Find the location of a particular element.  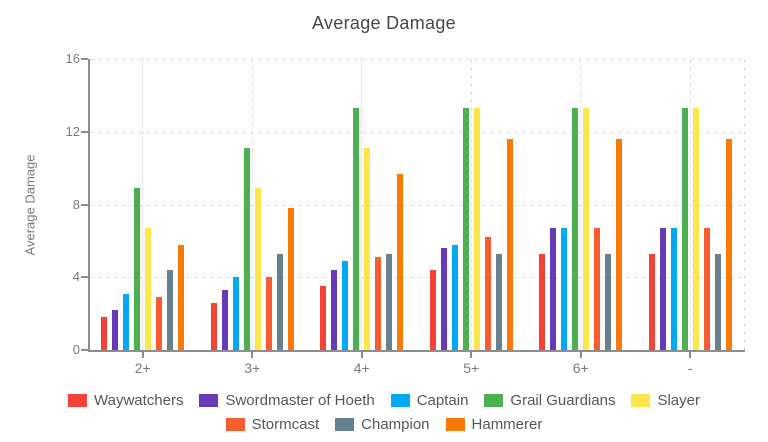

bar-group-6- is located at coordinates (581, 204).